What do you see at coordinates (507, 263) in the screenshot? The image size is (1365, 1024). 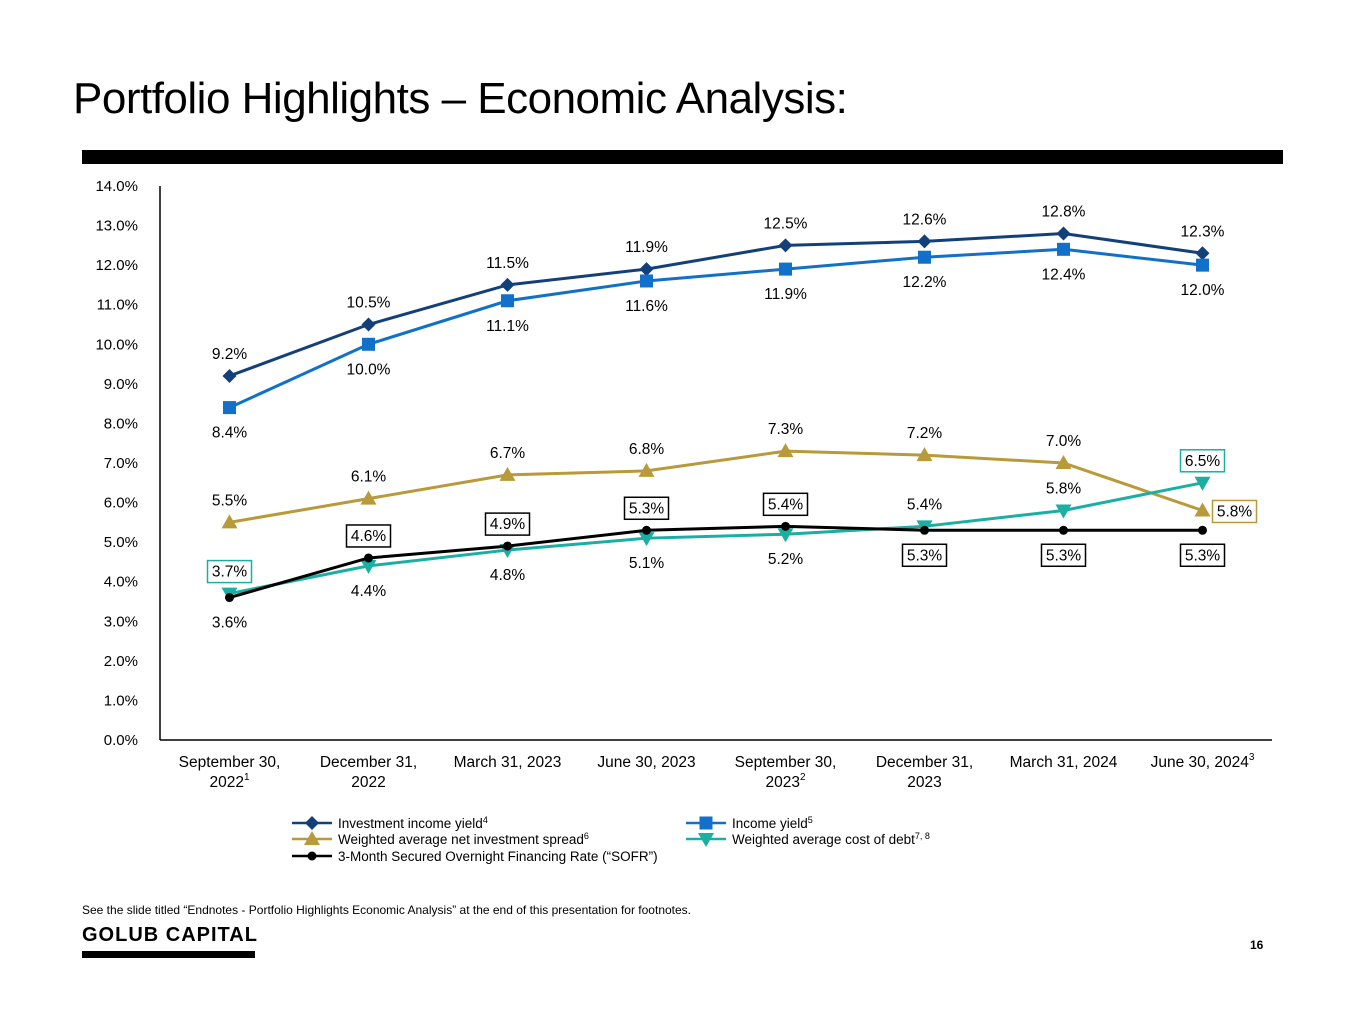 I see `data-label: 11.5%` at bounding box center [507, 263].